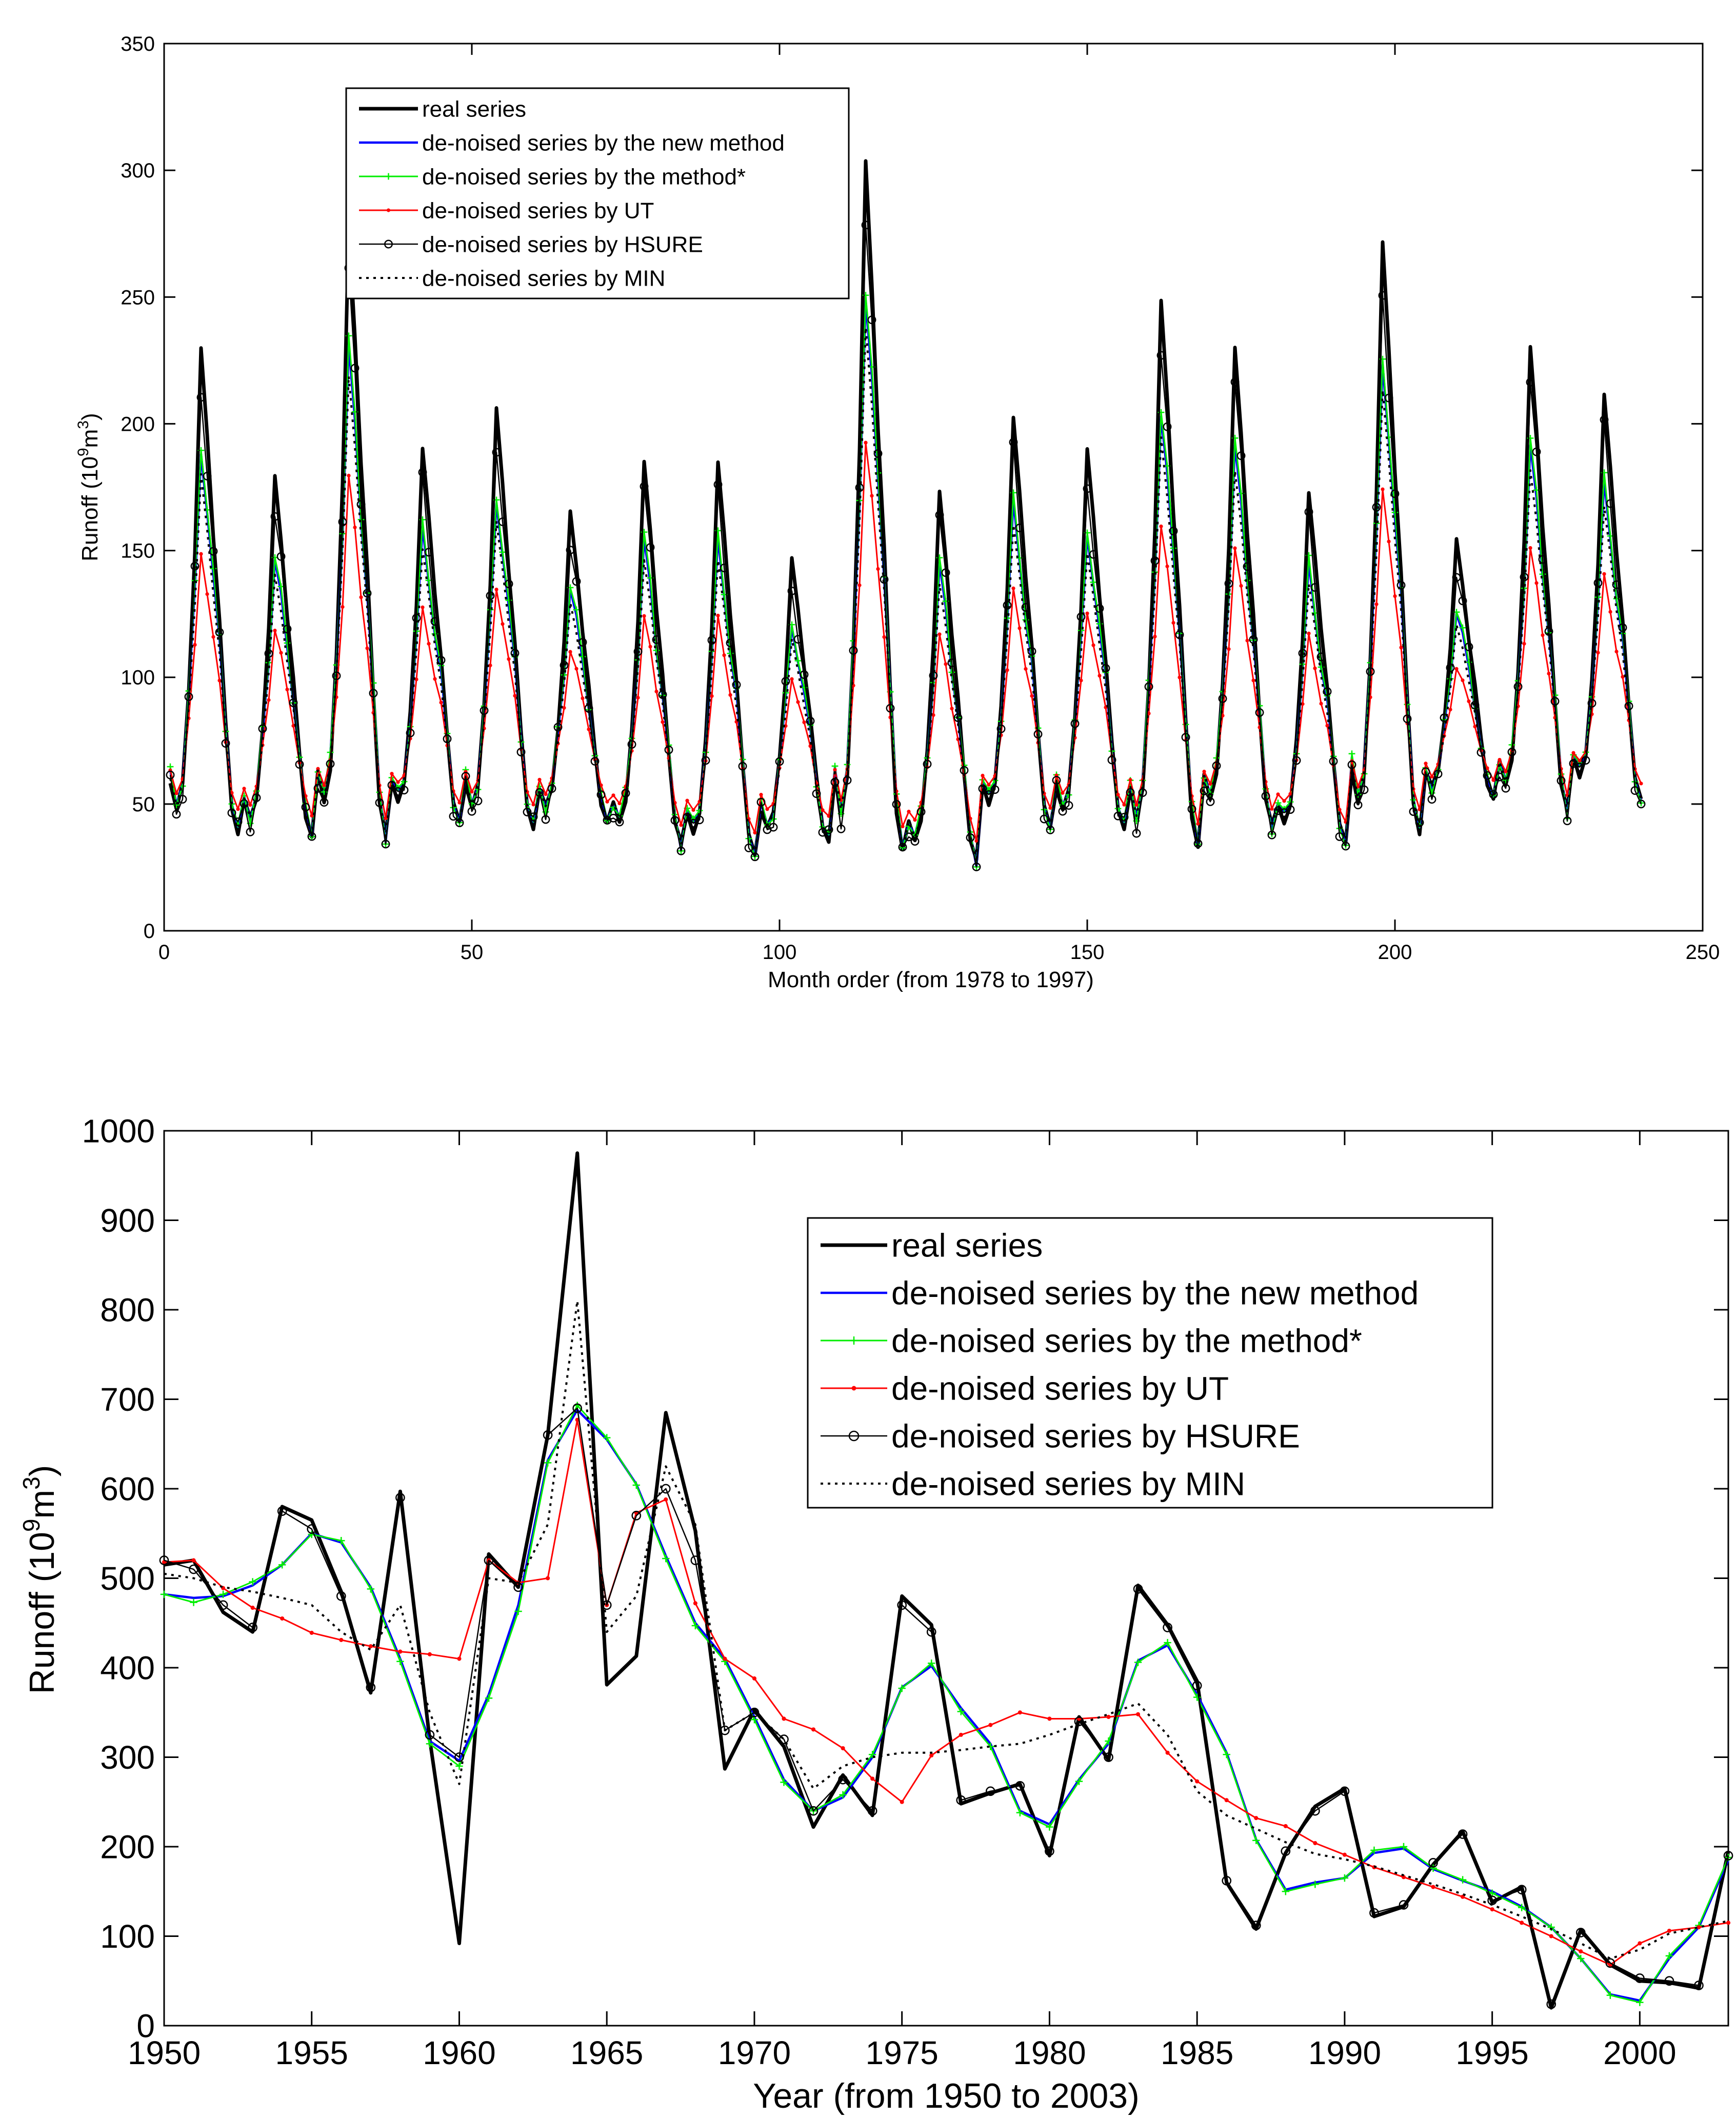 The width and height of the screenshot is (1736, 2119). Describe the element at coordinates (388, 176) in the screenshot. I see `legend-marker` at that location.